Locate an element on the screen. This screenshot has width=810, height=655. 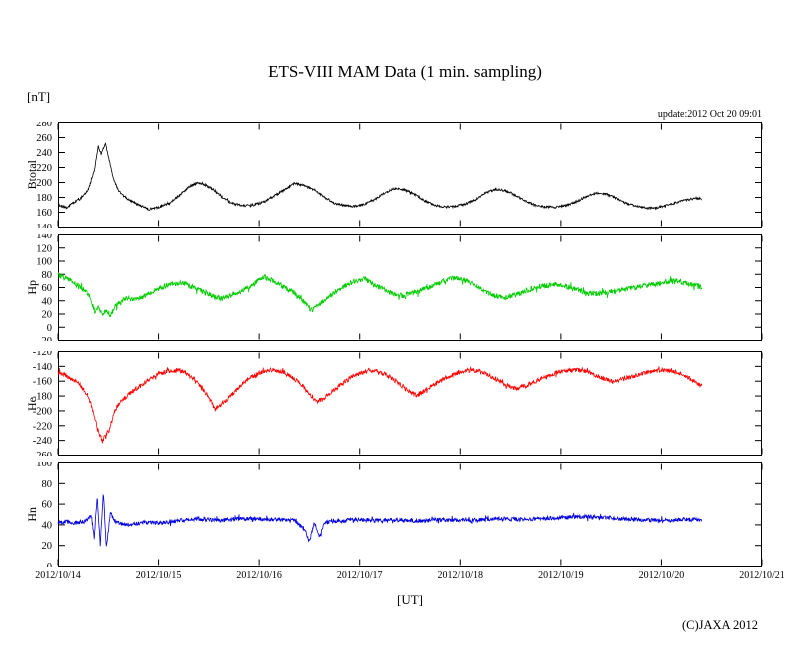
ylabel-box-hn: Hn is located at coordinates (32, 514).